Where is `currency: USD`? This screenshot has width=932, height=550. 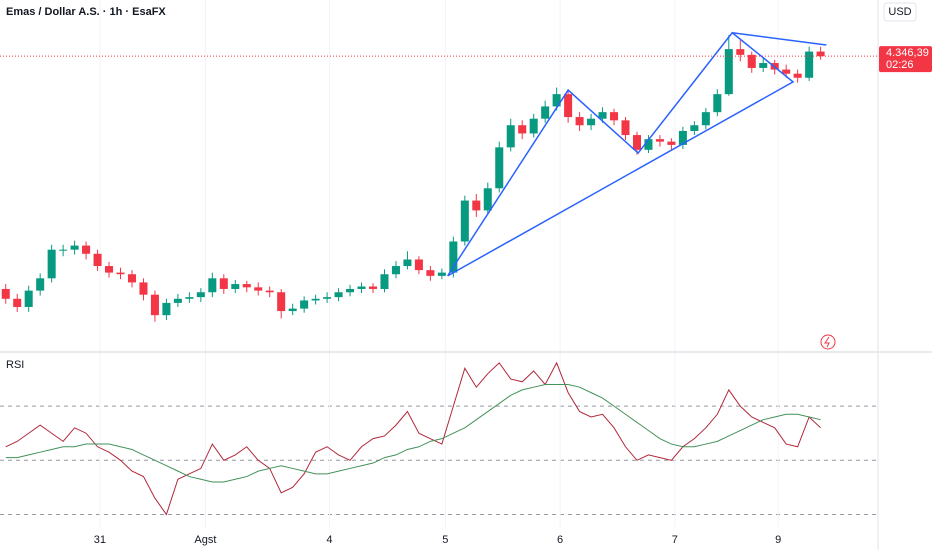
currency: USD is located at coordinates (899, 12).